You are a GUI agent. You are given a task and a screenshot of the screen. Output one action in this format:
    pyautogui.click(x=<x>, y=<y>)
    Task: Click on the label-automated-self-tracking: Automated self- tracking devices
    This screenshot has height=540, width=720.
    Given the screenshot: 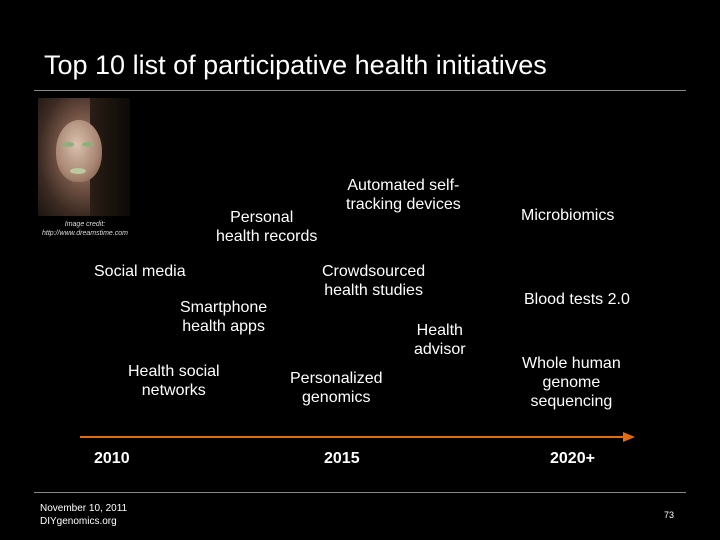 What is the action you would take?
    pyautogui.click(x=403, y=195)
    